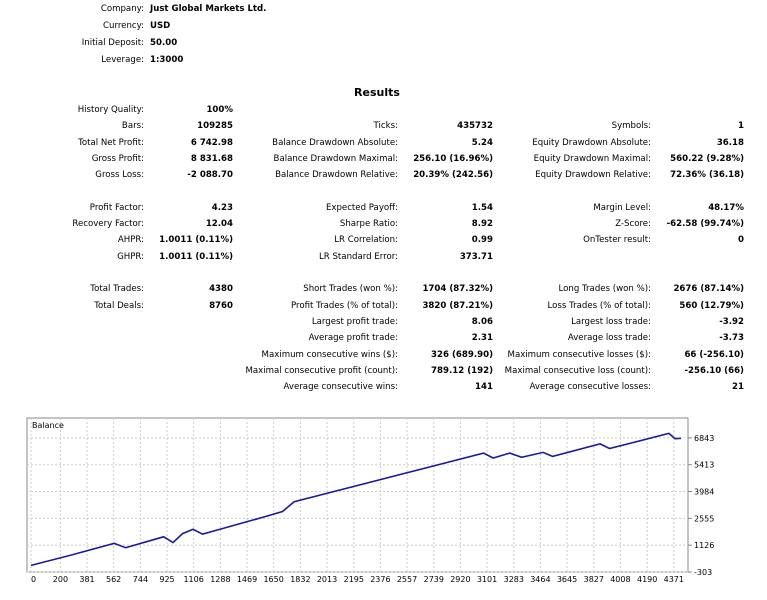  Describe the element at coordinates (579, 354) in the screenshot. I see `result-label: Maximum consecutive losses ($):` at that location.